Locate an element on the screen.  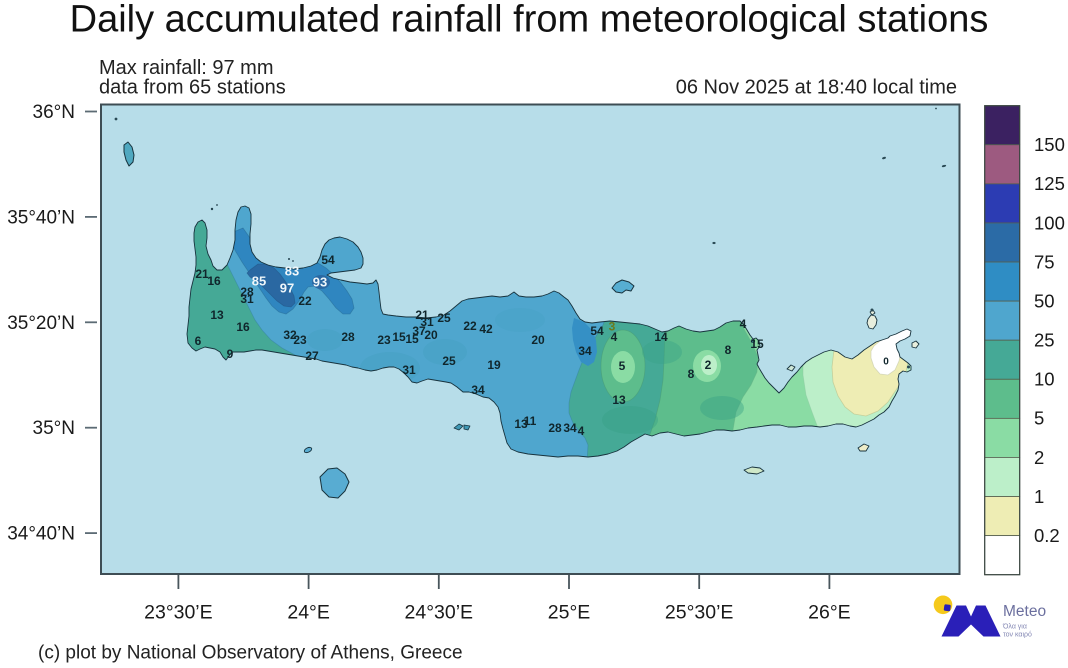
svg-text: 25°E is located at coordinates (569, 613).